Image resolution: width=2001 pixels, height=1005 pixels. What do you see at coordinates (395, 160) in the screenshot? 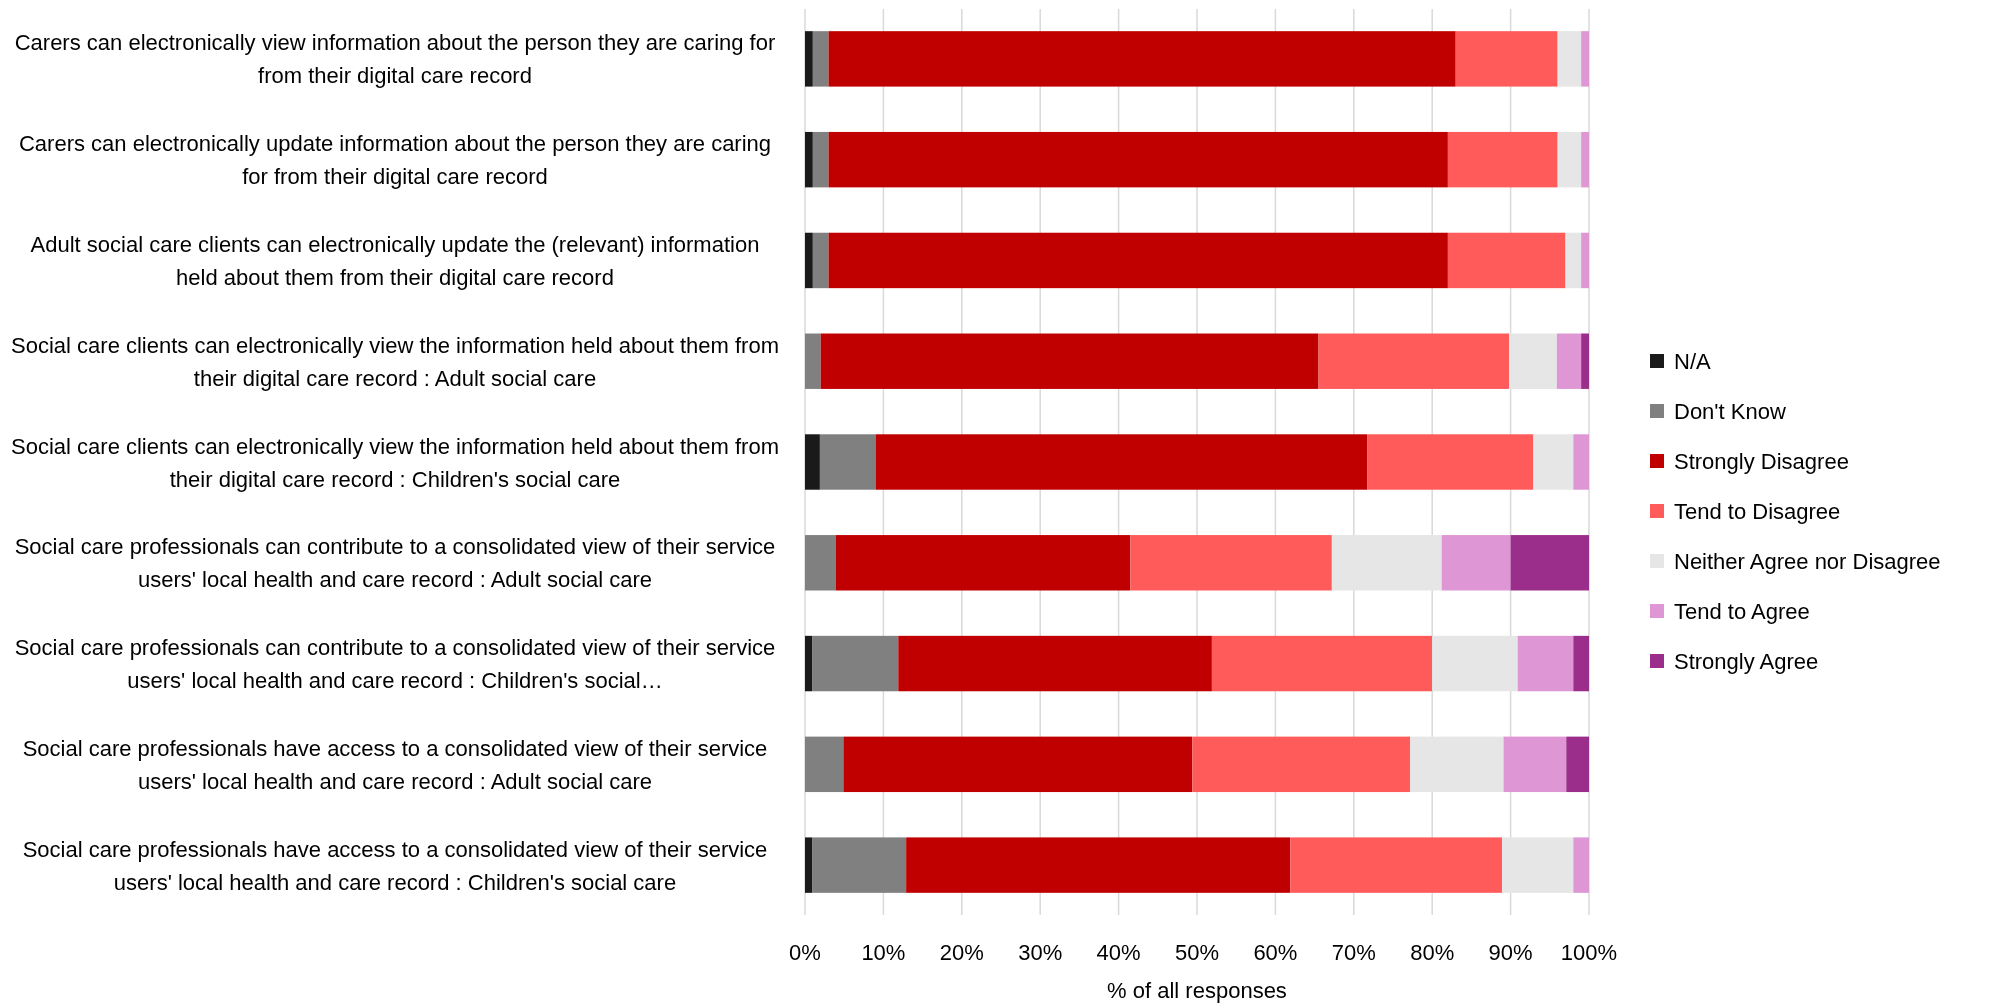
I see `y-tick-label: Carers can electronically update information about the person they are caring for from their digital care record` at bounding box center [395, 160].